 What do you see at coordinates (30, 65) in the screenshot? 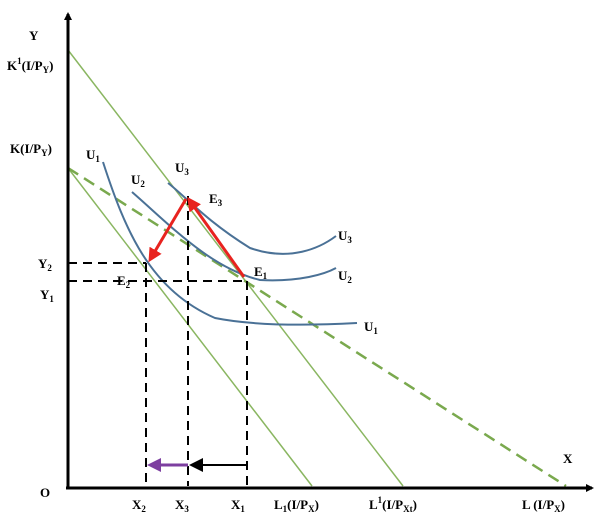
I see `label-k1: K1(I/PY)` at bounding box center [30, 65].